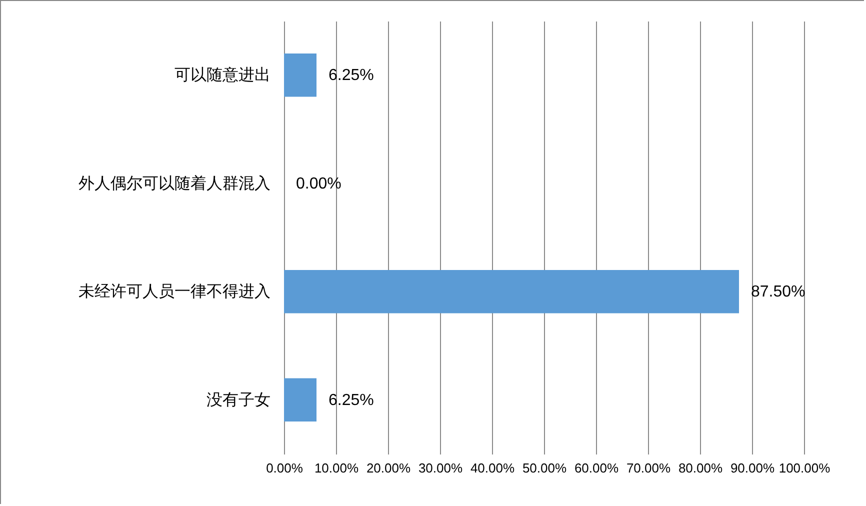 Image resolution: width=866 pixels, height=506 pixels. Describe the element at coordinates (440, 468) in the screenshot. I see `x-tick-label: 30.00%` at that location.